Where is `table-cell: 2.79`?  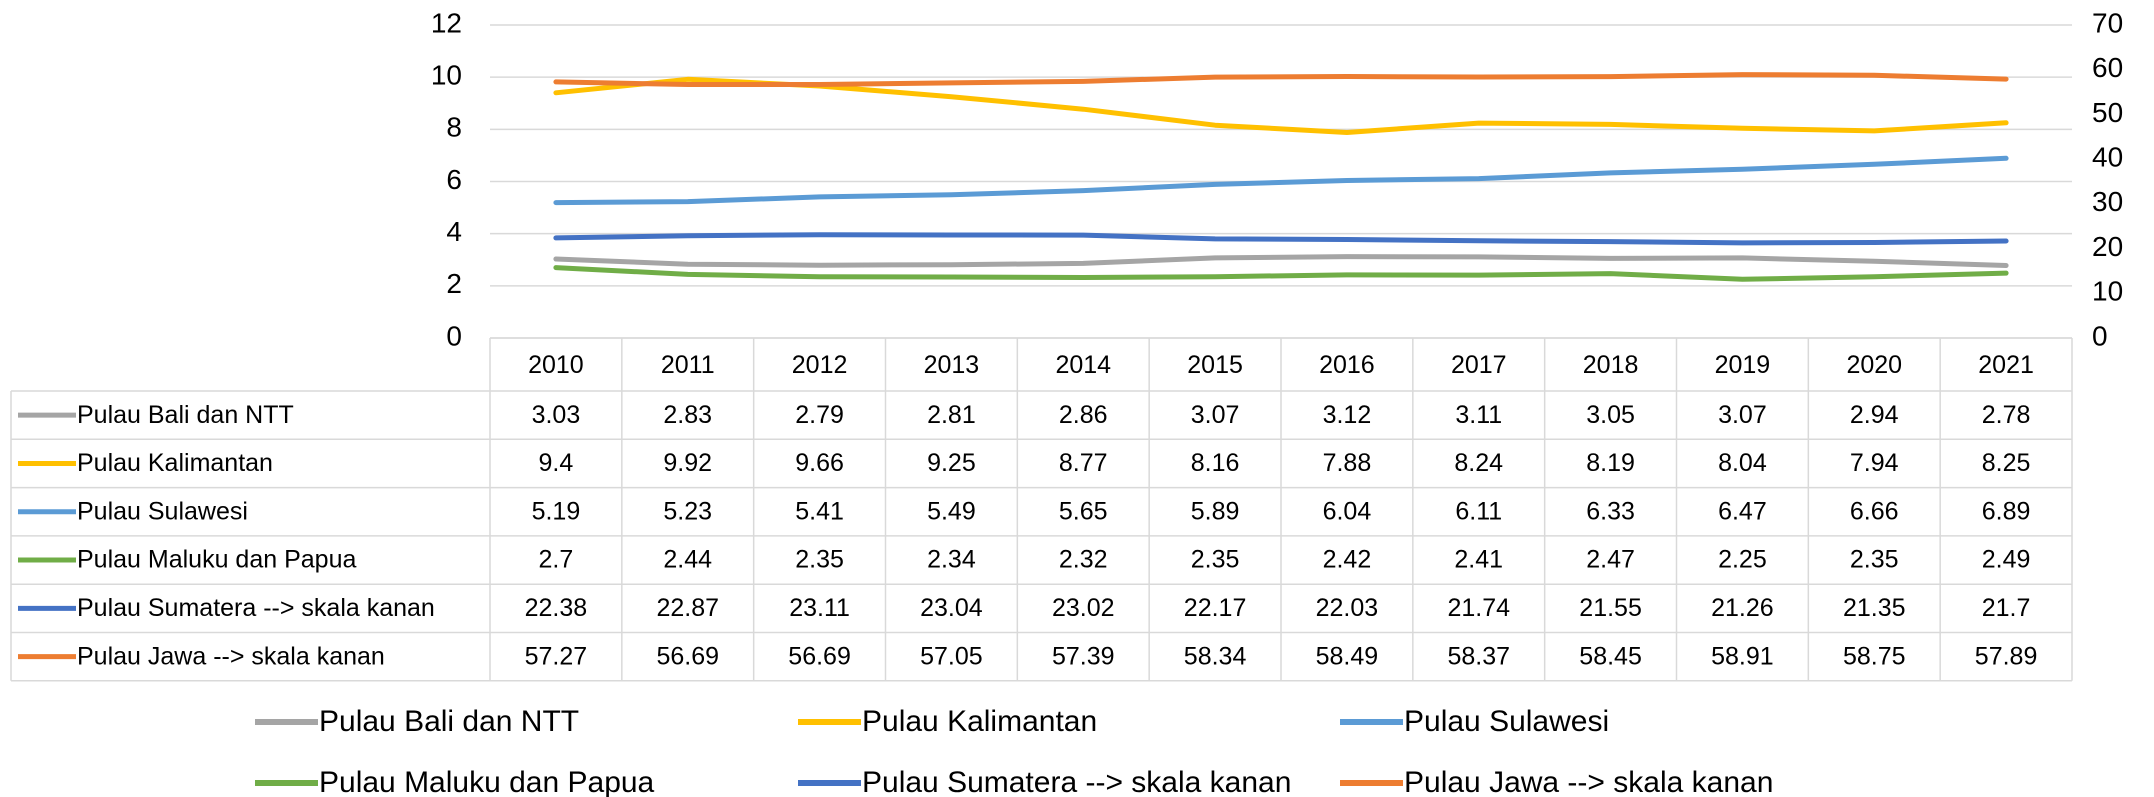 table-cell: 2.79 is located at coordinates (819, 415).